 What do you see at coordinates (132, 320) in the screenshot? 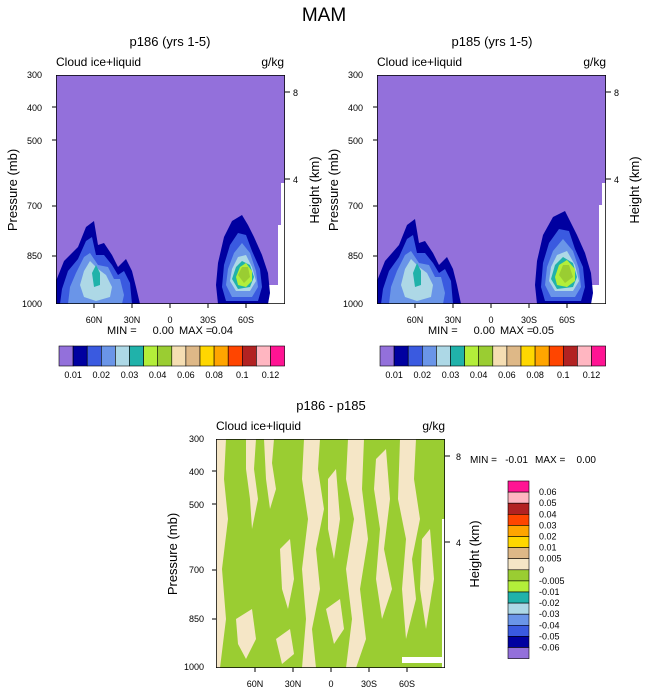
I see `x-tick-label: 30N` at bounding box center [132, 320].